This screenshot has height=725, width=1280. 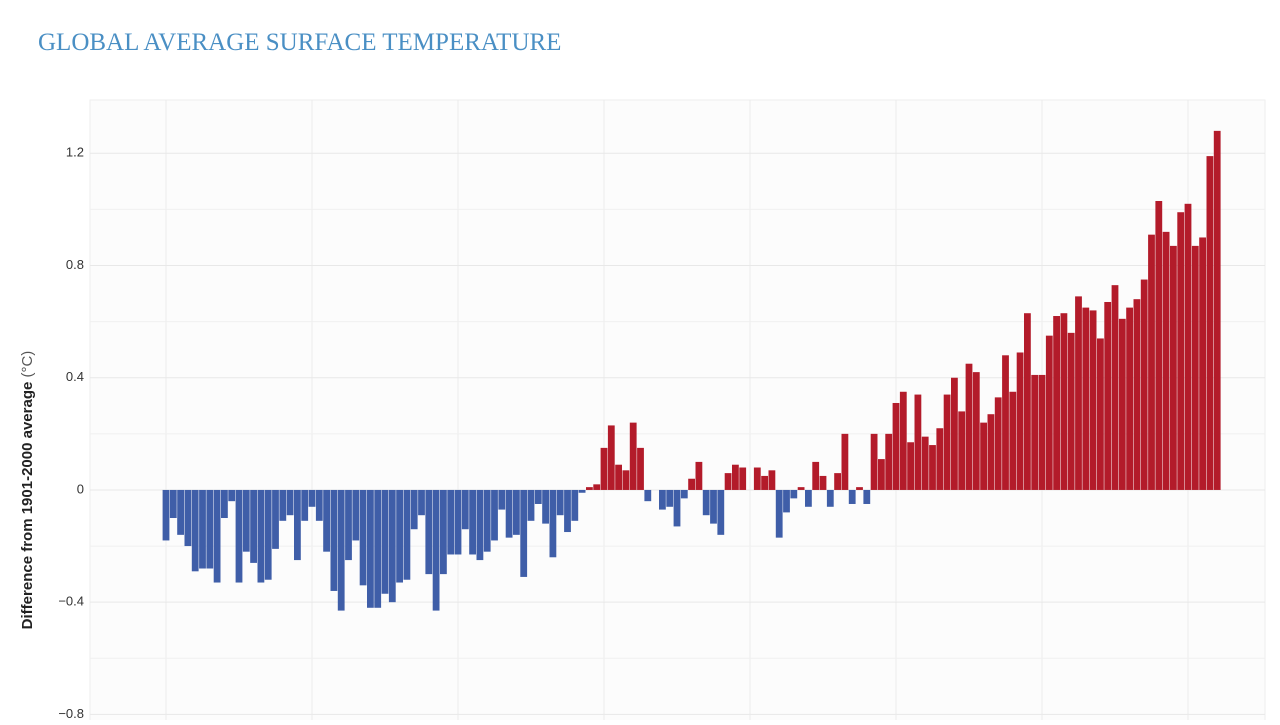 What do you see at coordinates (75, 152) in the screenshot?
I see `y-tick-label: 1.2` at bounding box center [75, 152].